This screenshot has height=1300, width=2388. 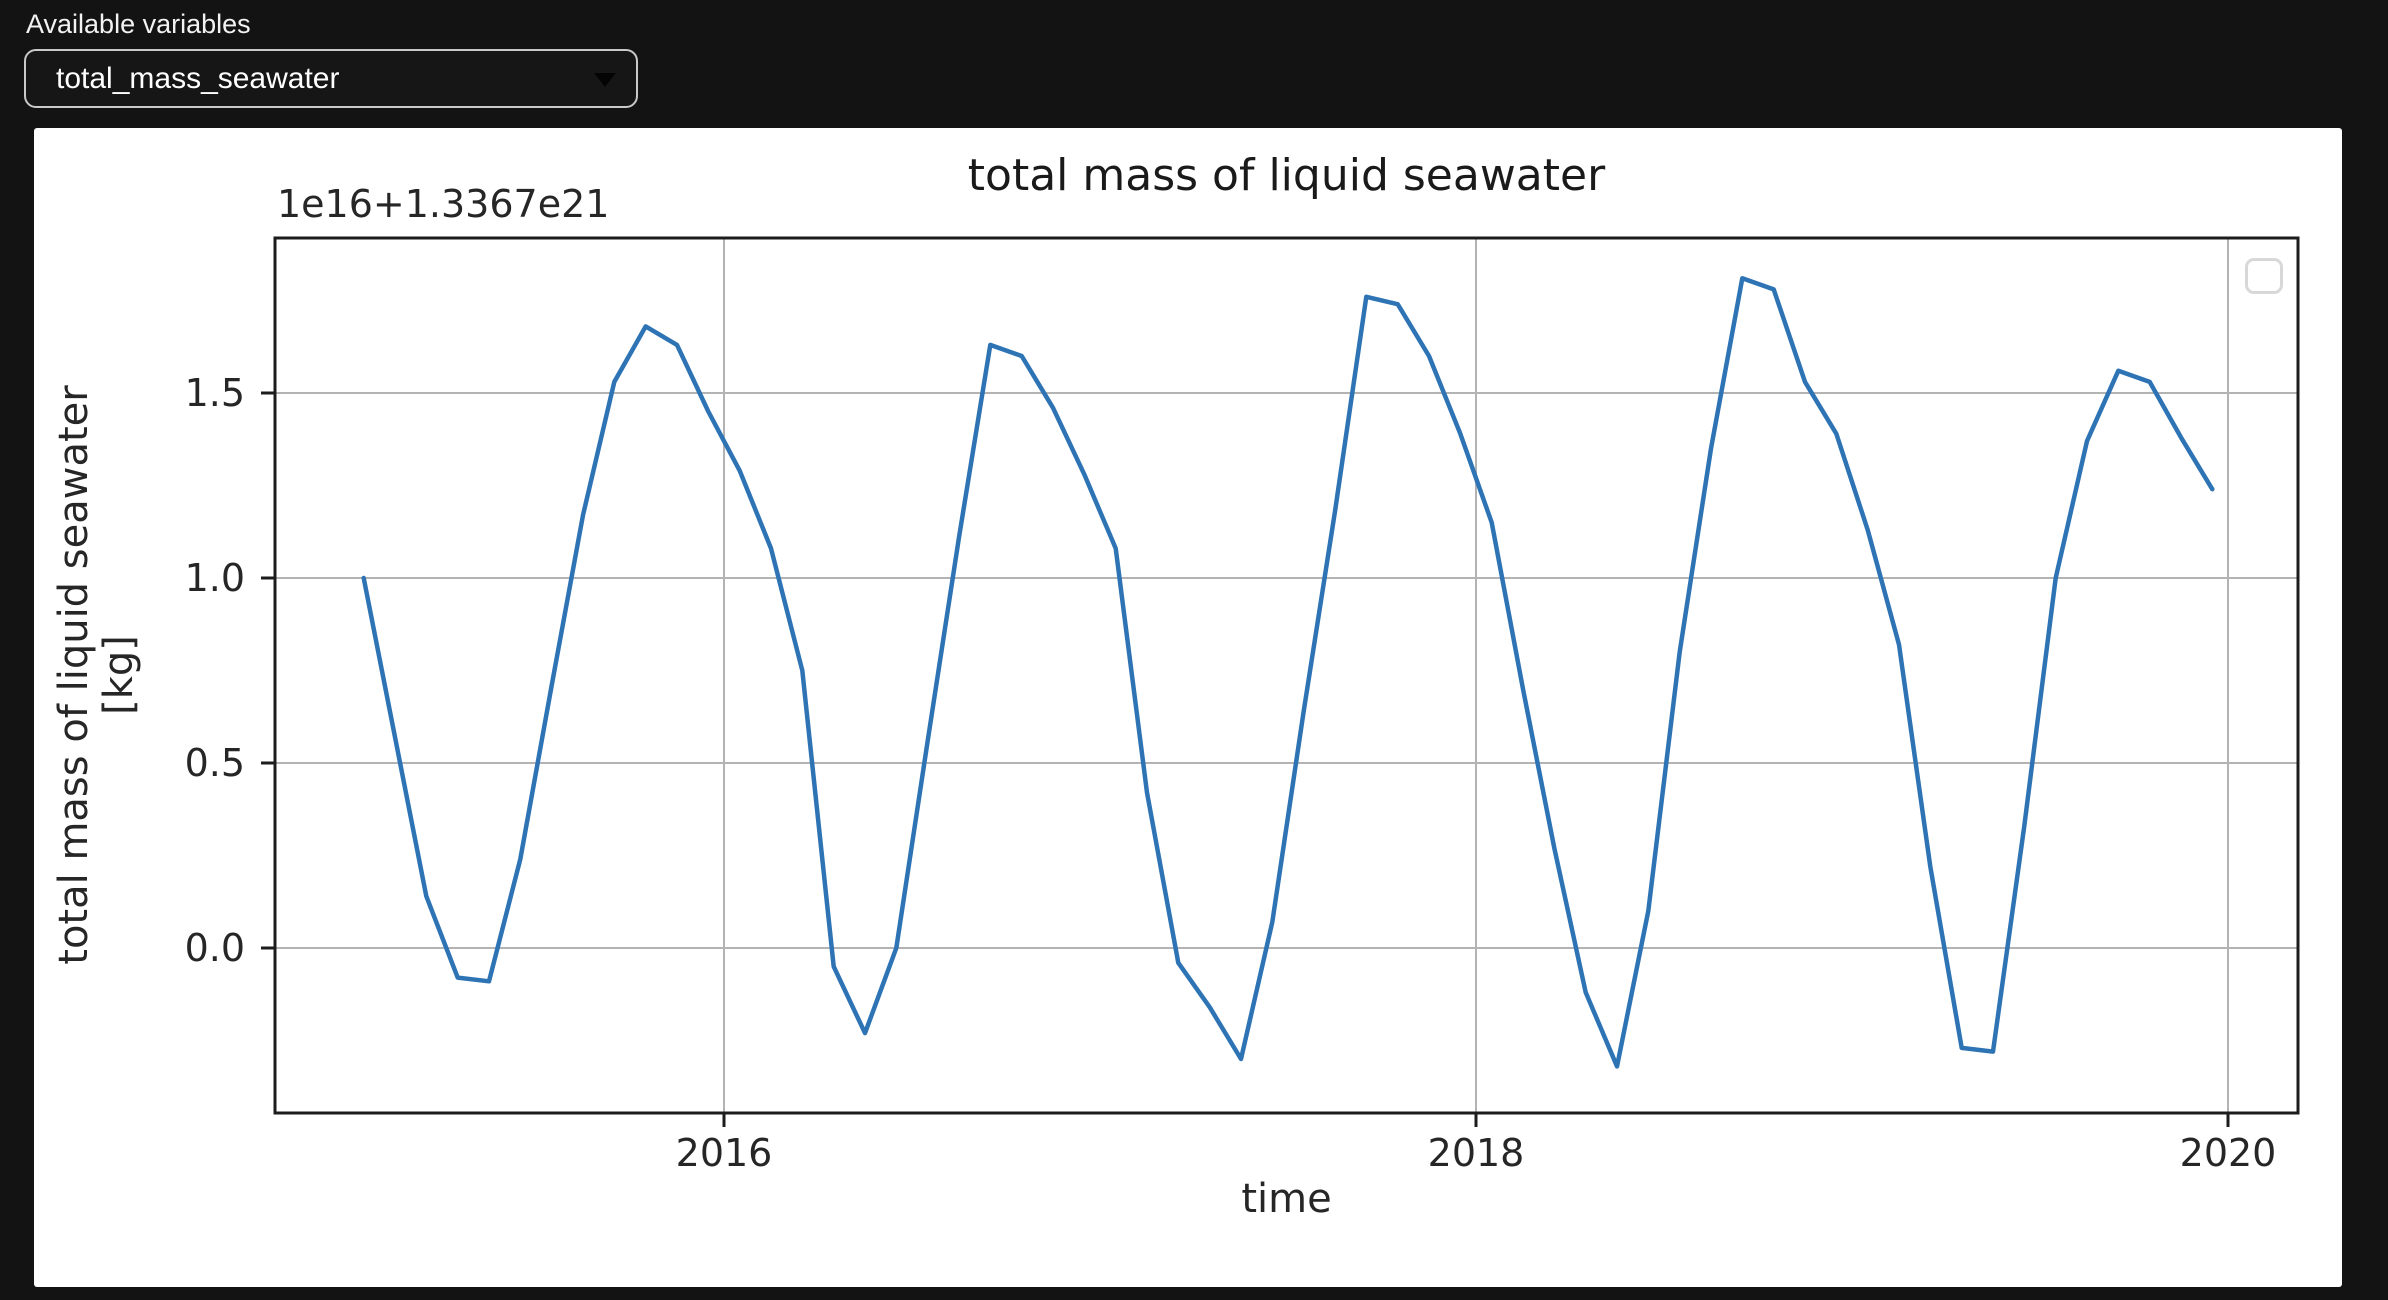 I want to click on x-tick-label: 2016, so click(x=724, y=1153).